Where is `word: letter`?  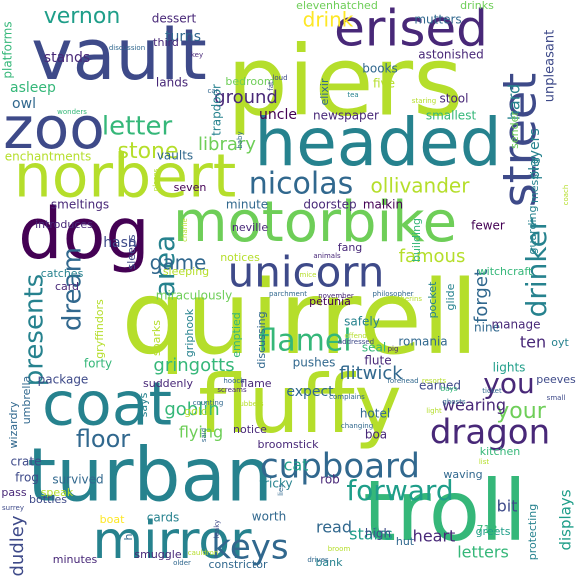
word: letter is located at coordinates (137, 127).